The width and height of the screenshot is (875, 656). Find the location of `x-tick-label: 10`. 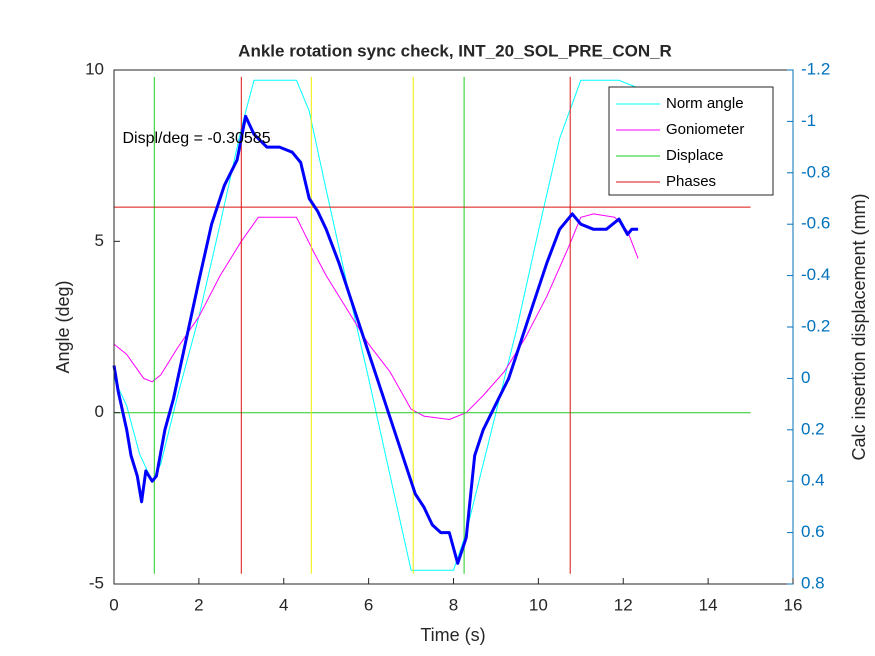

x-tick-label: 10 is located at coordinates (538, 604).